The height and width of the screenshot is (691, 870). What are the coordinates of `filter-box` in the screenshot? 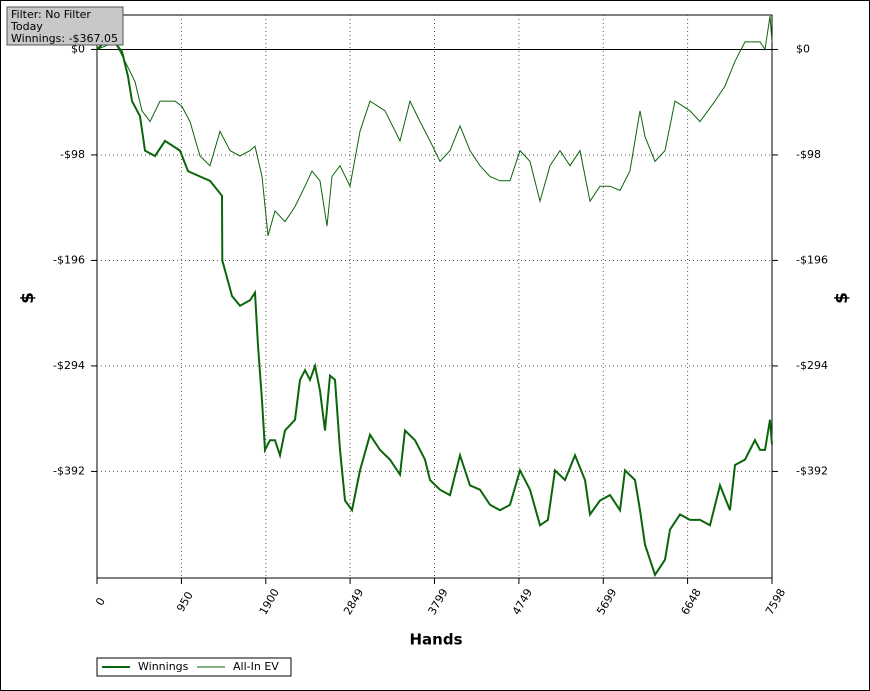 It's located at (65, 26).